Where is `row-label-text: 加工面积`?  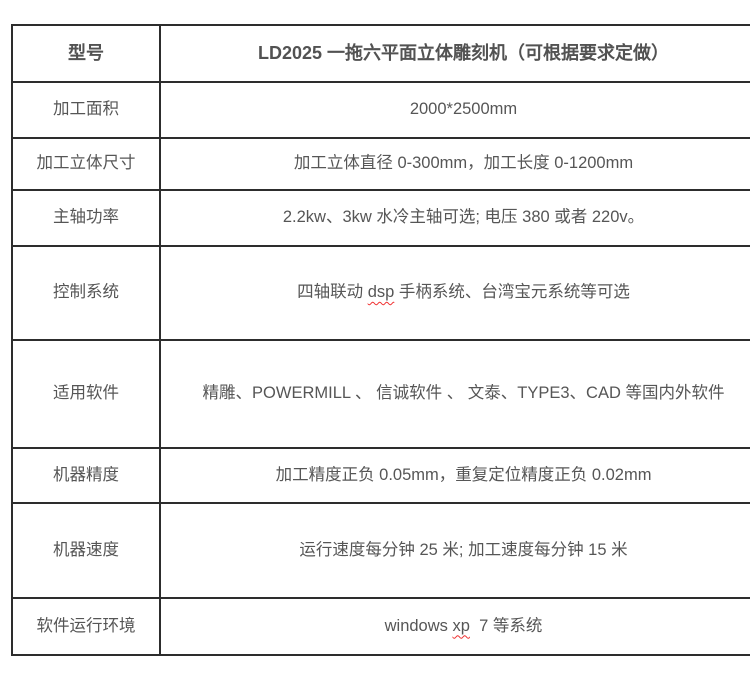 row-label-text: 加工面积 is located at coordinates (86, 109).